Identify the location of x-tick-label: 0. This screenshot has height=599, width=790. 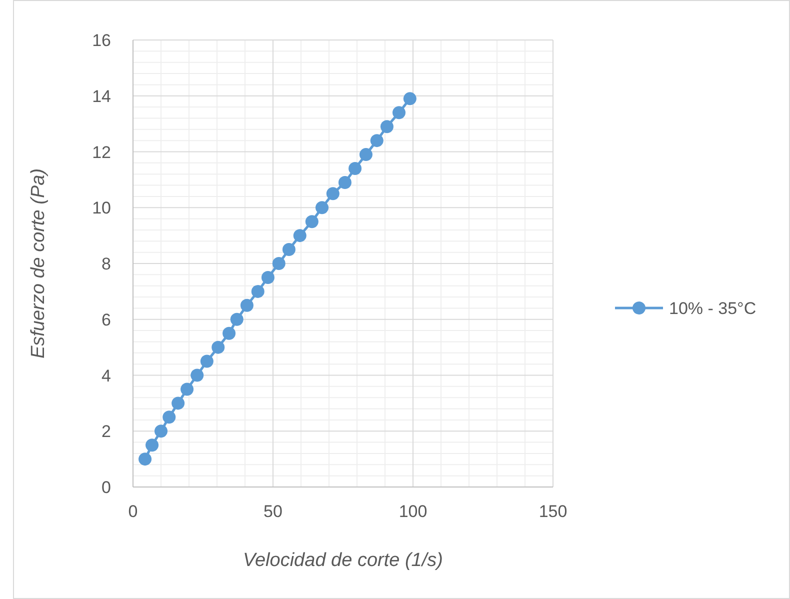
(133, 511).